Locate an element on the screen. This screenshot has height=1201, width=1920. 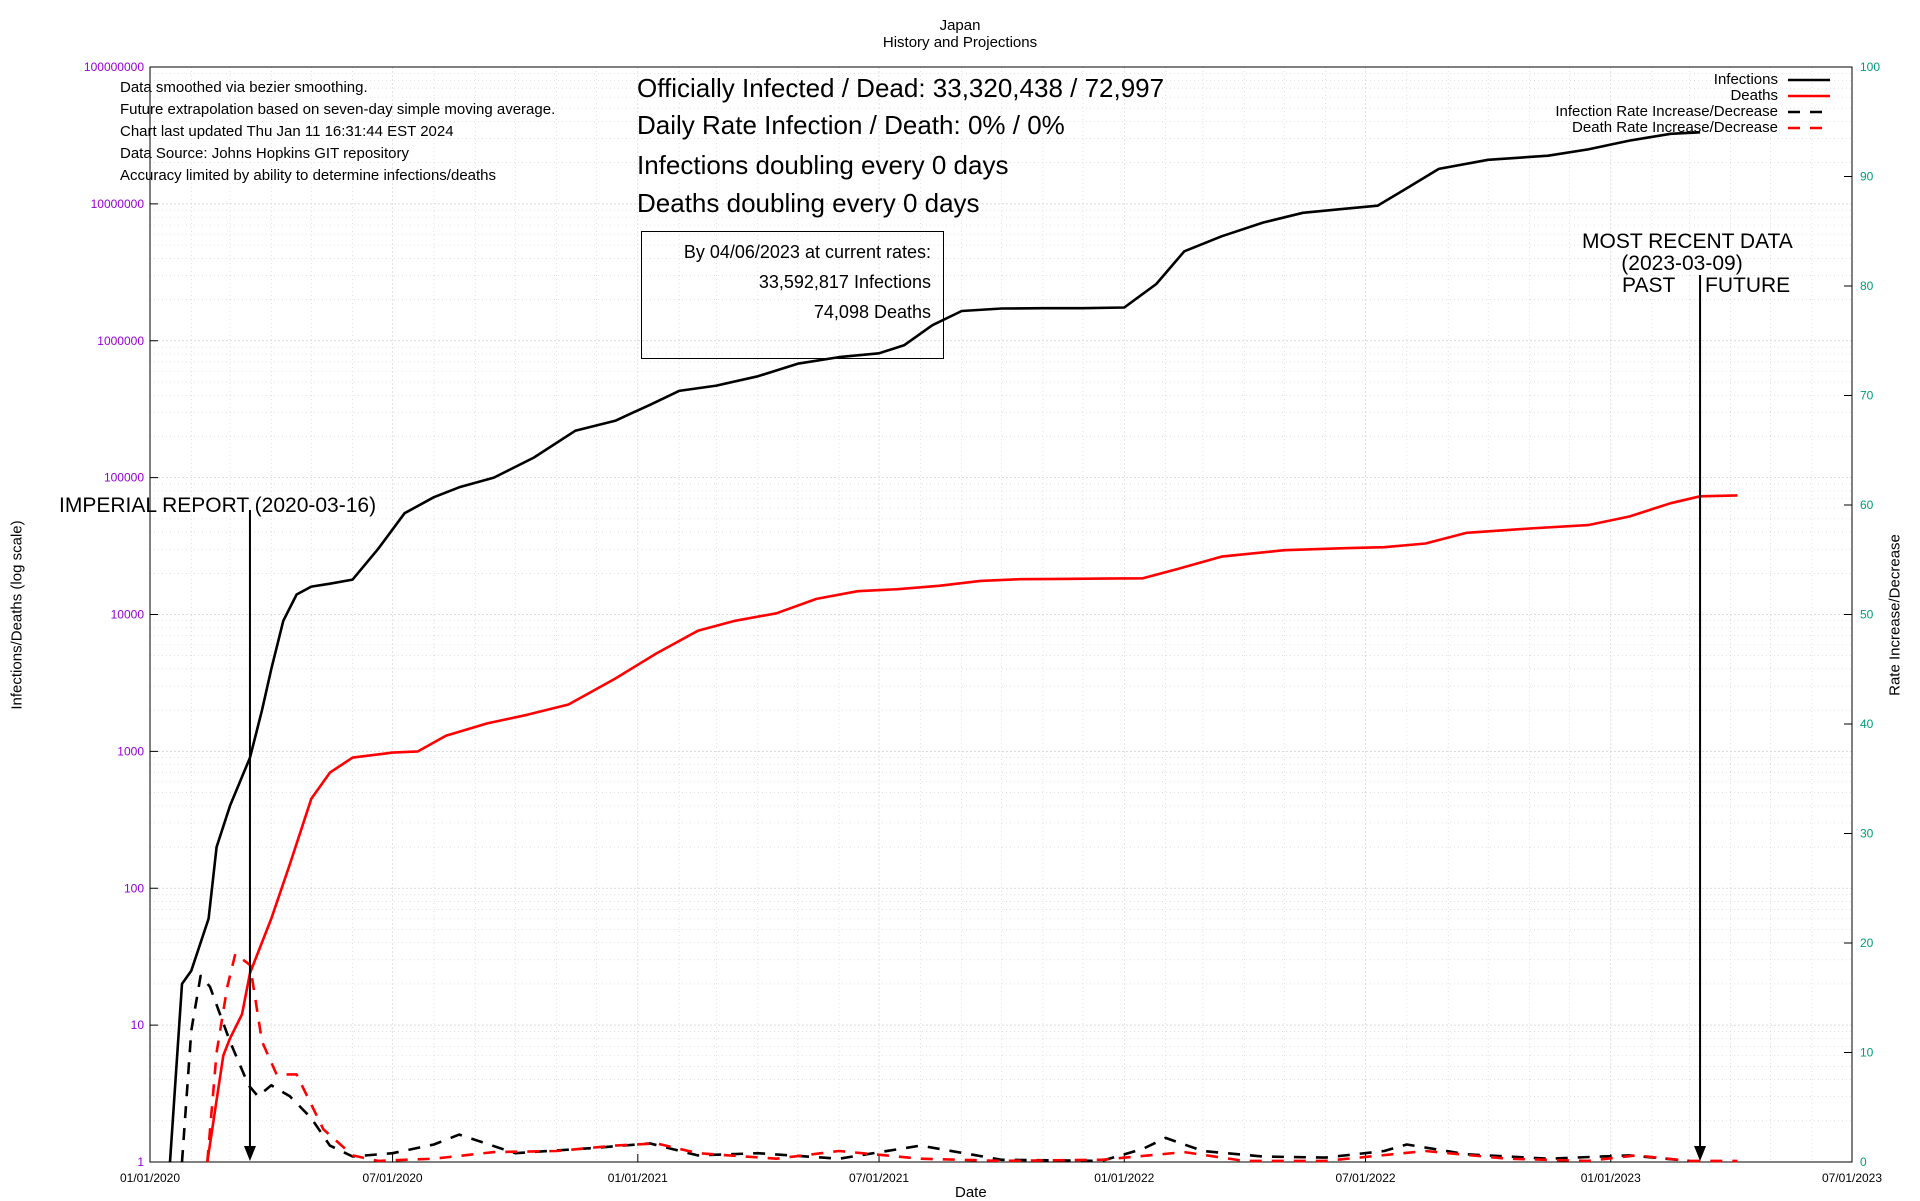
y-tick-label: 1000 is located at coordinates (130, 751).